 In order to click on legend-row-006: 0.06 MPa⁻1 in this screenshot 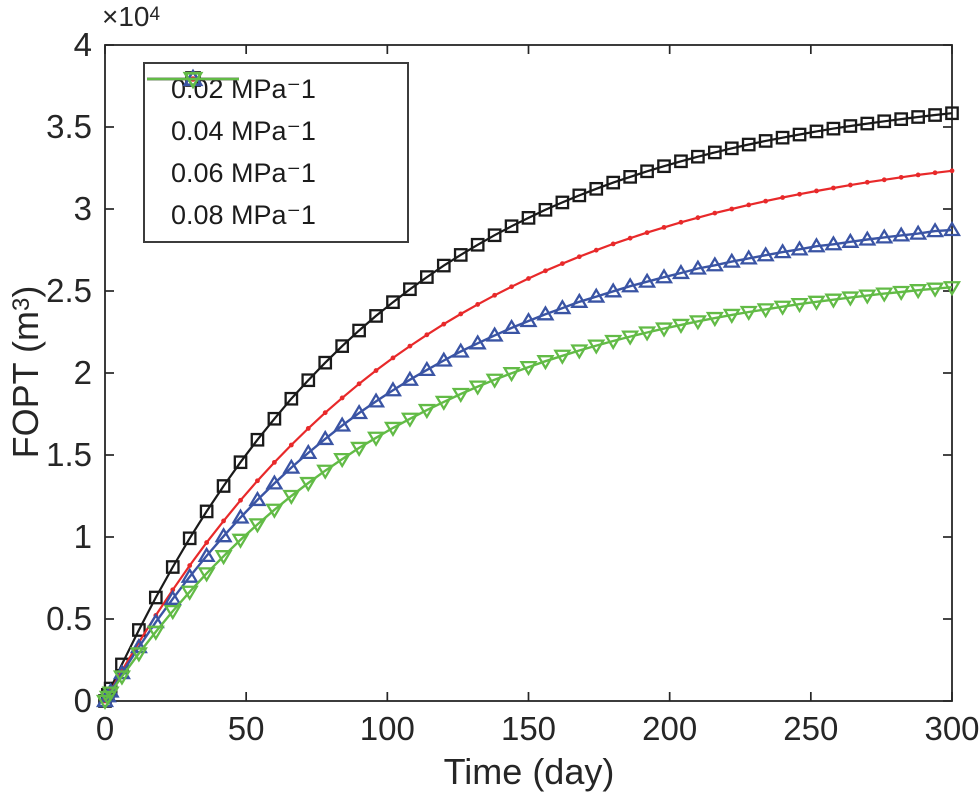, I will do `click(277, 131)`.